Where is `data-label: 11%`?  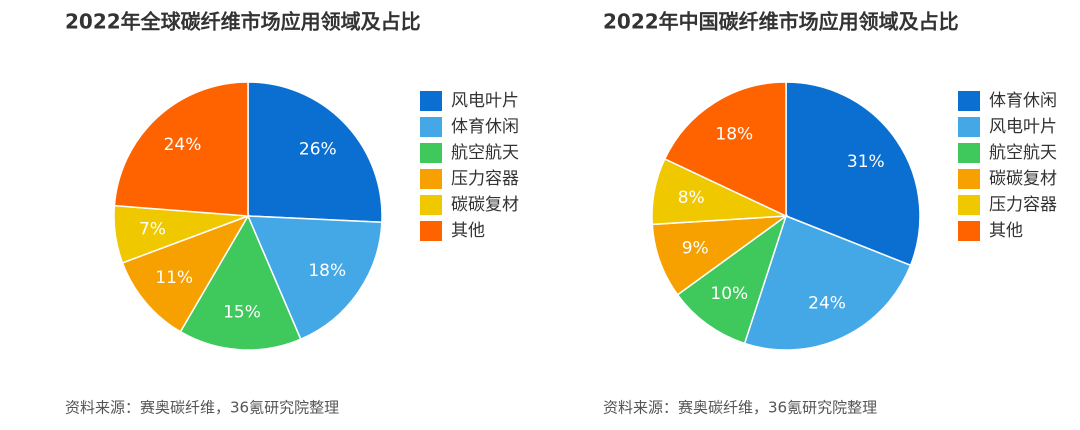 data-label: 11% is located at coordinates (174, 278).